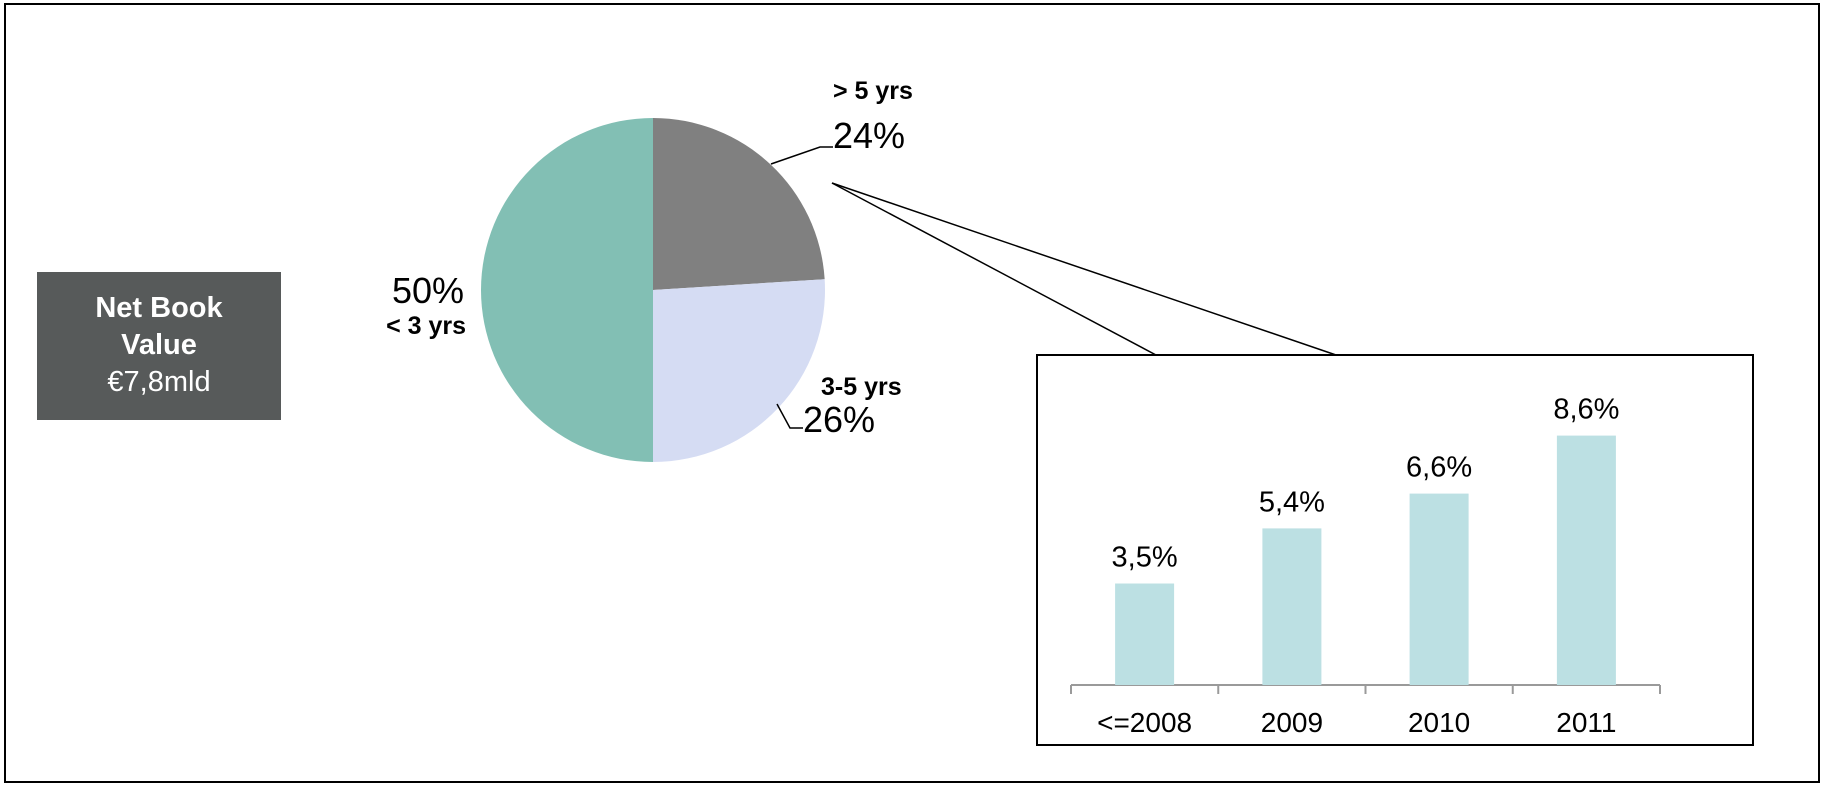  What do you see at coordinates (426, 326) in the screenshot?
I see `pie-label-lt3: < 3 yrs` at bounding box center [426, 326].